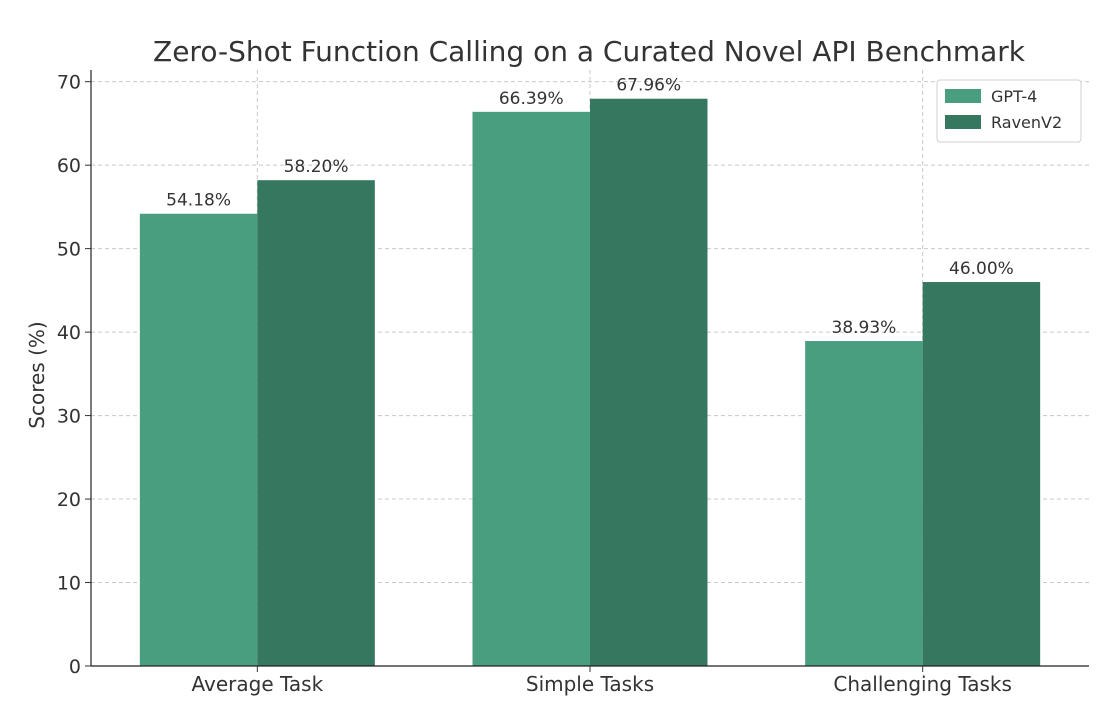  What do you see at coordinates (1014, 96) in the screenshot?
I see `legend-label: GPT-4` at bounding box center [1014, 96].